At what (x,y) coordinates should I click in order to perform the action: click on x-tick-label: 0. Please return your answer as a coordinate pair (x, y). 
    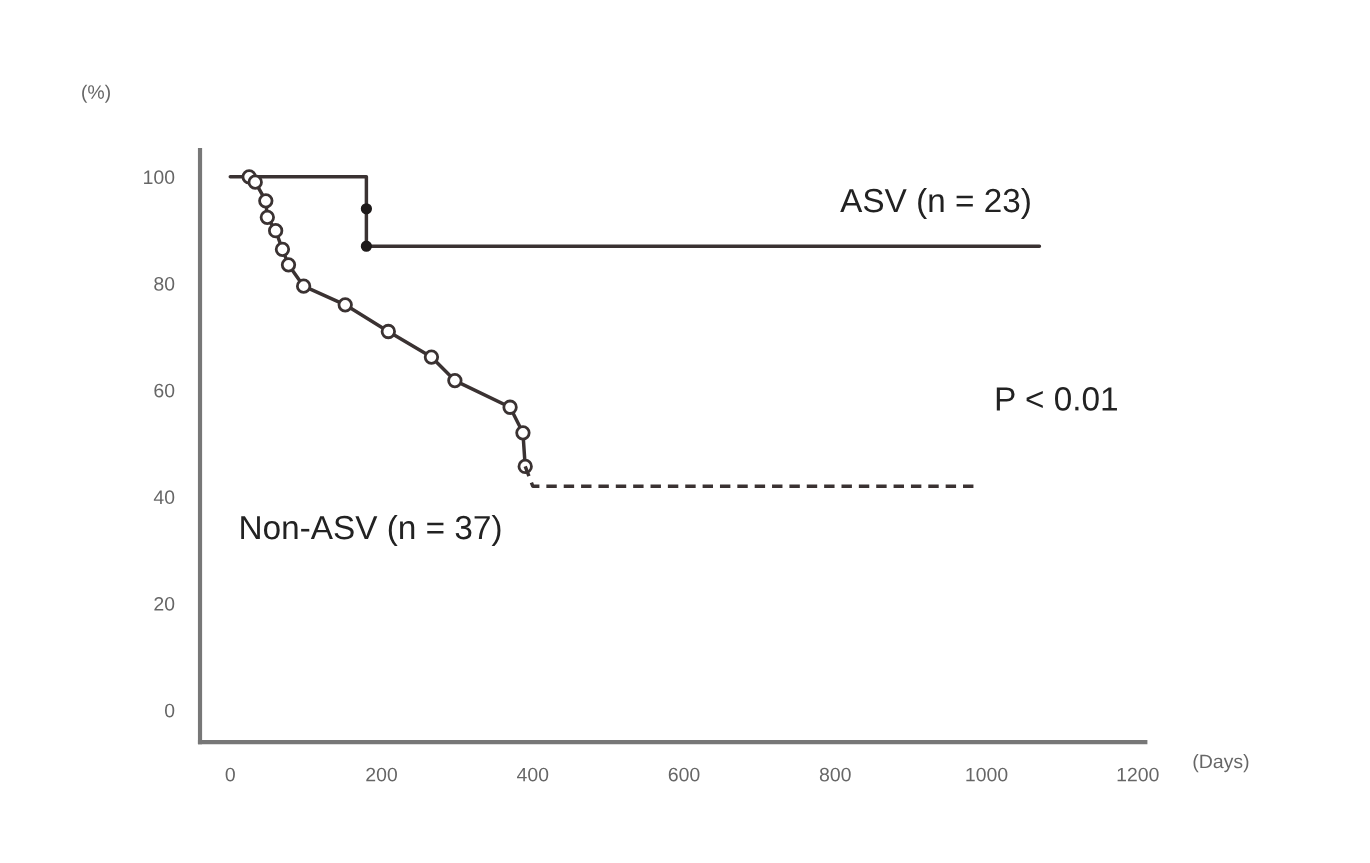
    Looking at the image, I should click on (230, 774).